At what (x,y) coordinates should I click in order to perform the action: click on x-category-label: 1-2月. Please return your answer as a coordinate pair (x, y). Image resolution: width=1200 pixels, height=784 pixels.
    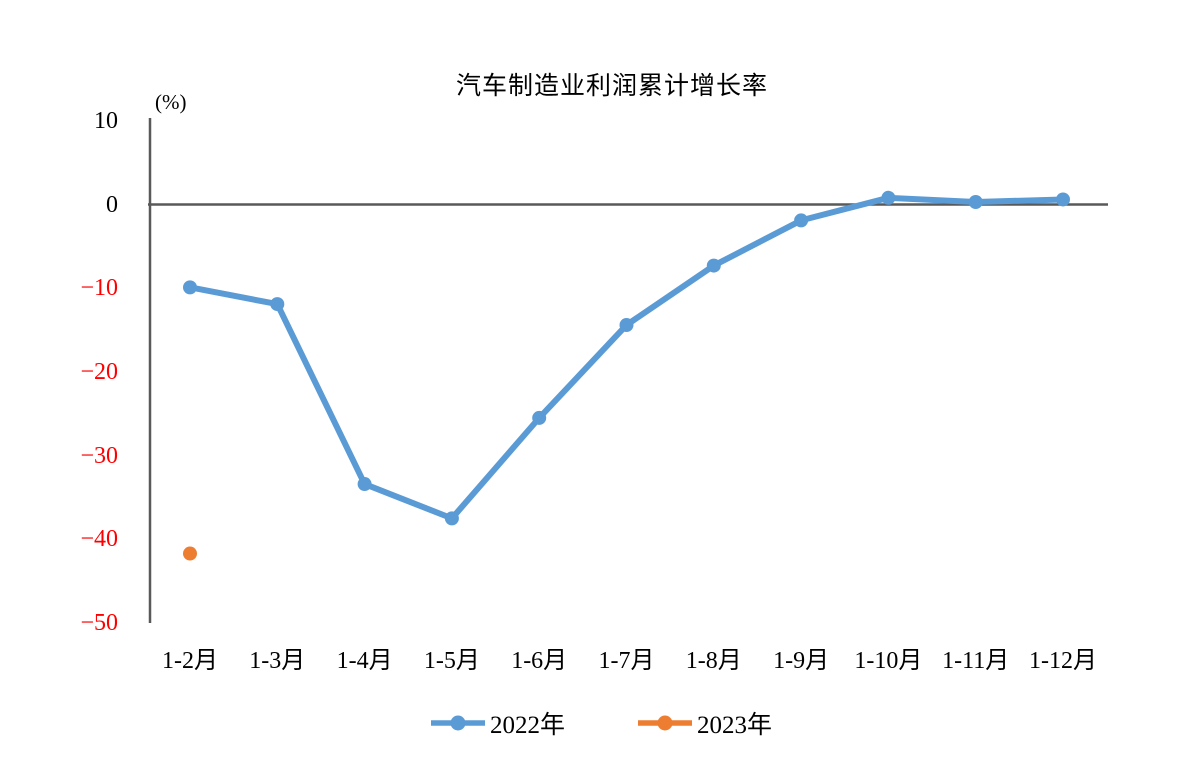
    Looking at the image, I should click on (190, 661).